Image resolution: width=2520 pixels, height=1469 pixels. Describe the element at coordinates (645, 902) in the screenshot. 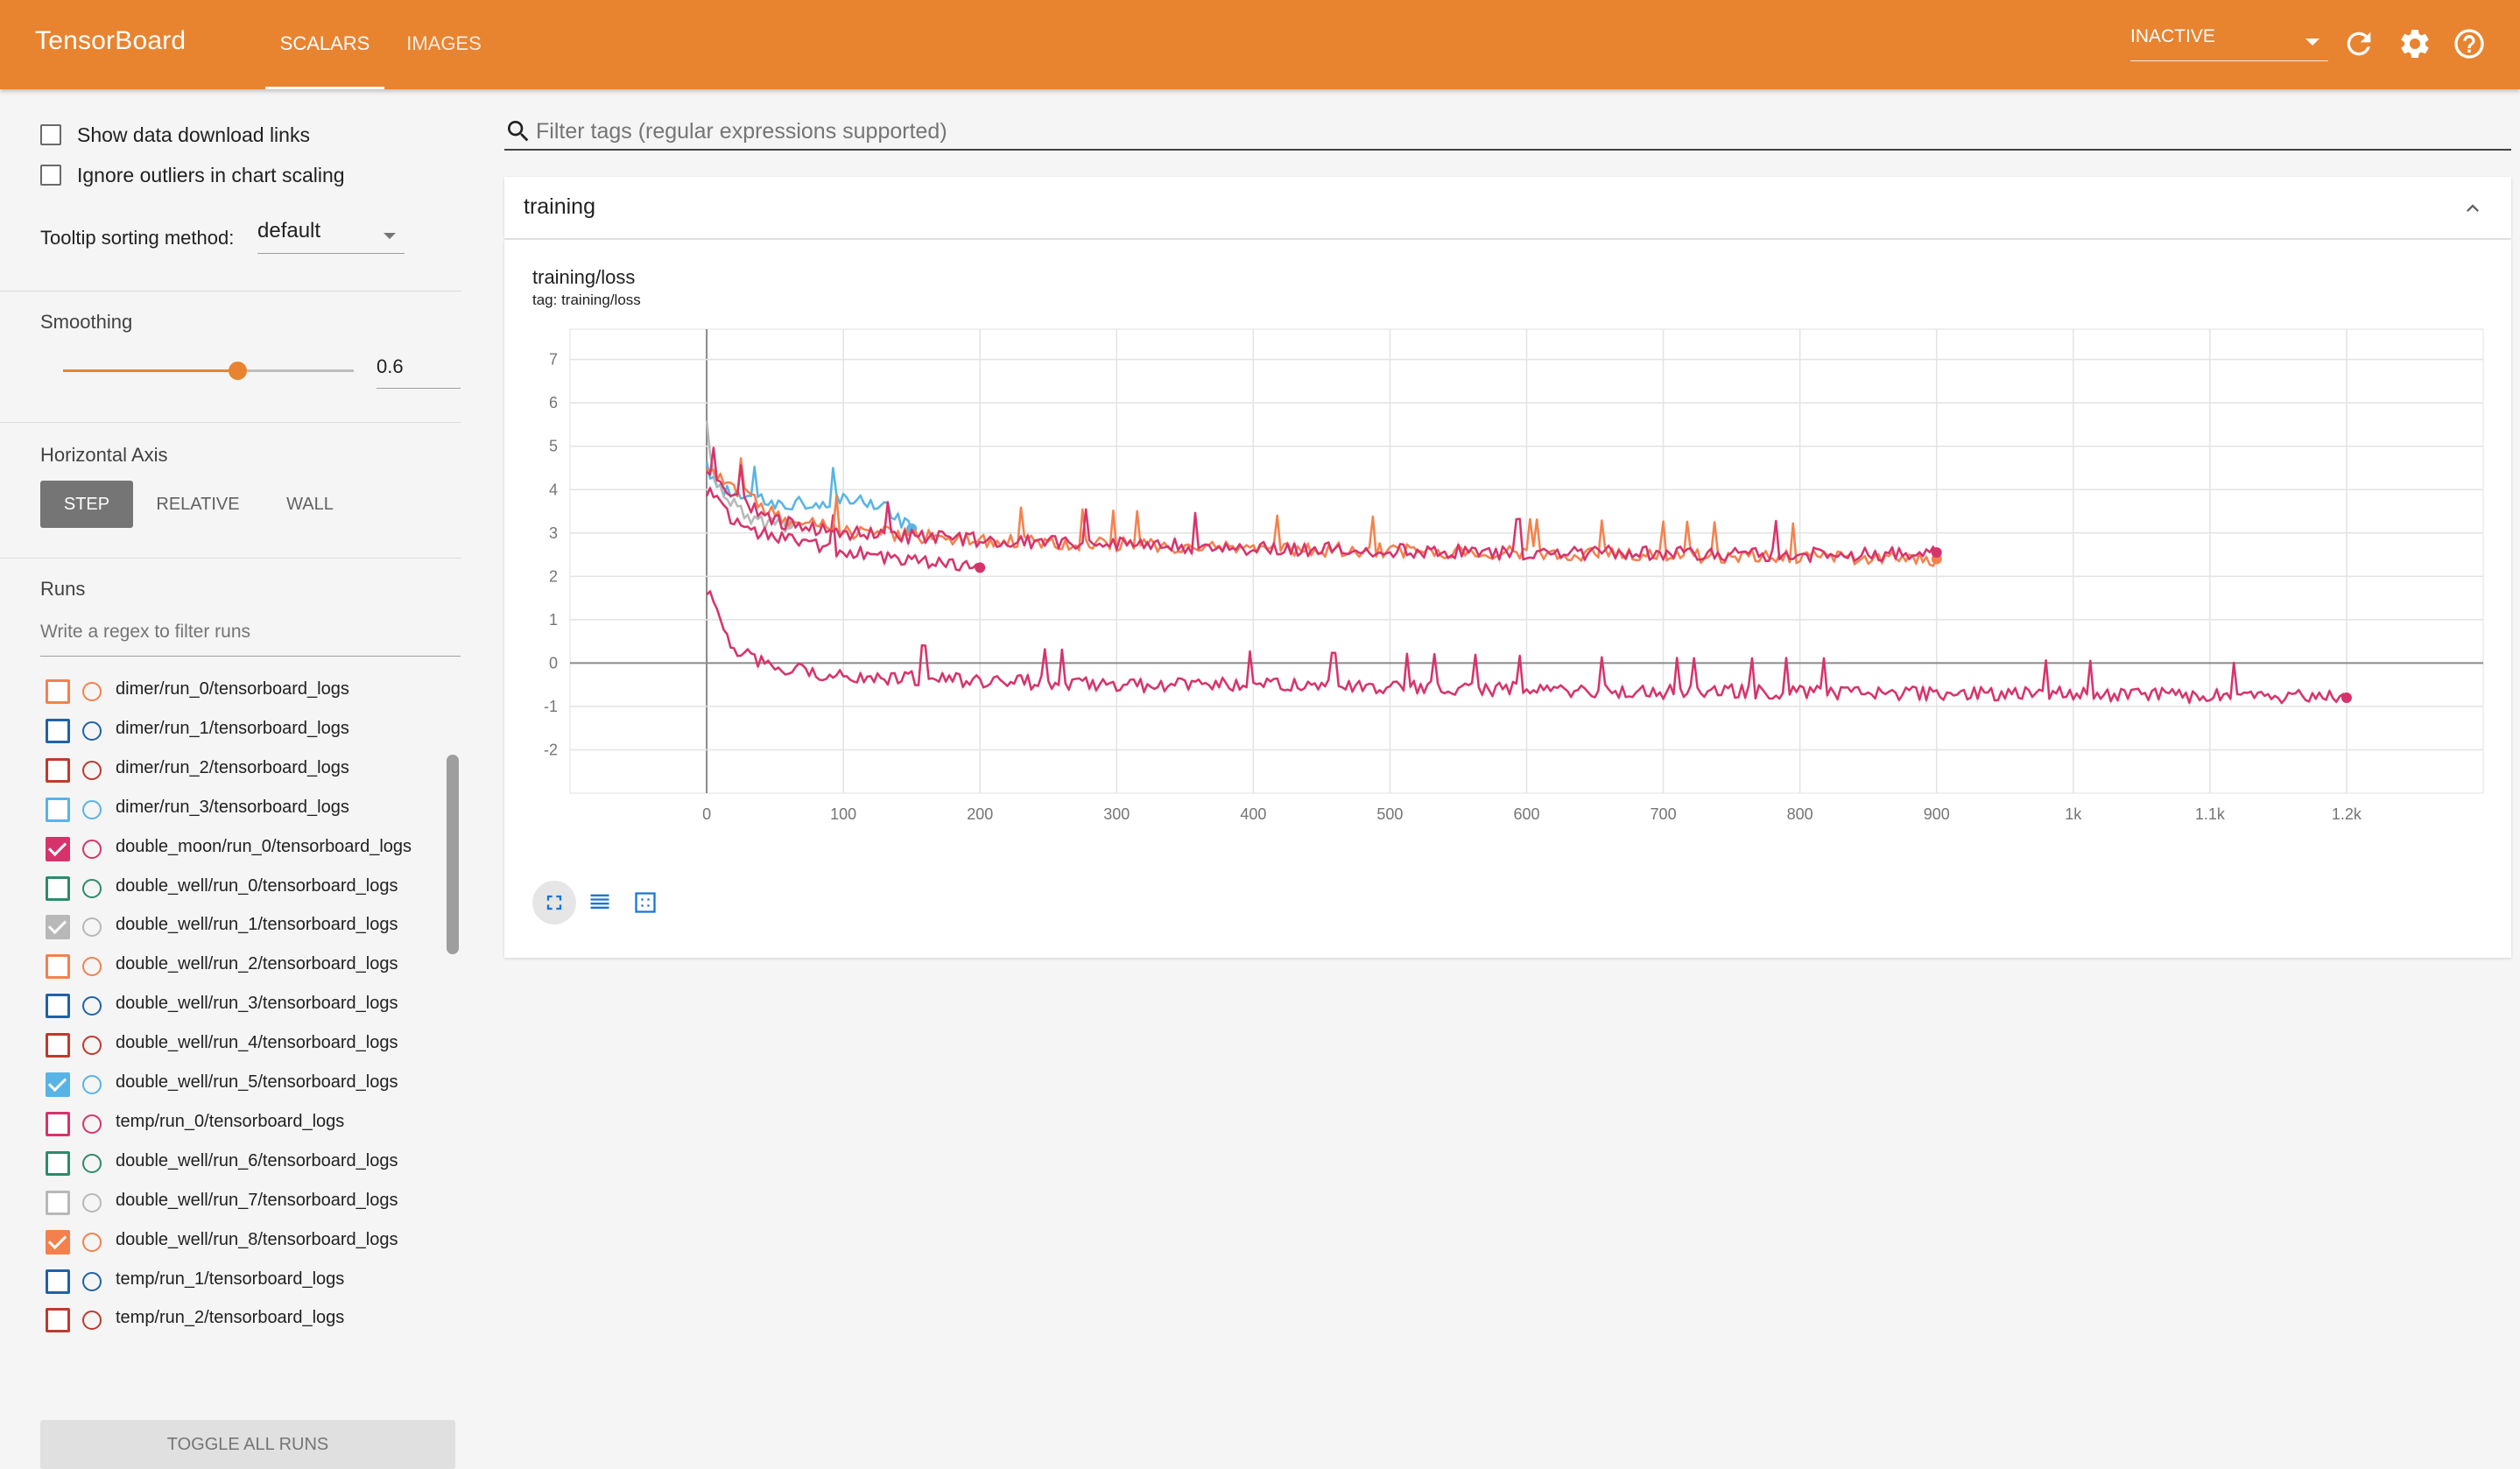

I see `fit-domain-button` at that location.